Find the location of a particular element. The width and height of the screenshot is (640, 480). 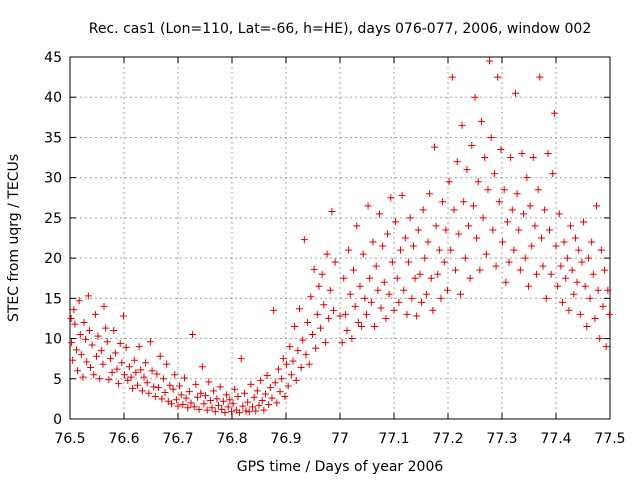

x-tick-label: 77 is located at coordinates (340, 439).